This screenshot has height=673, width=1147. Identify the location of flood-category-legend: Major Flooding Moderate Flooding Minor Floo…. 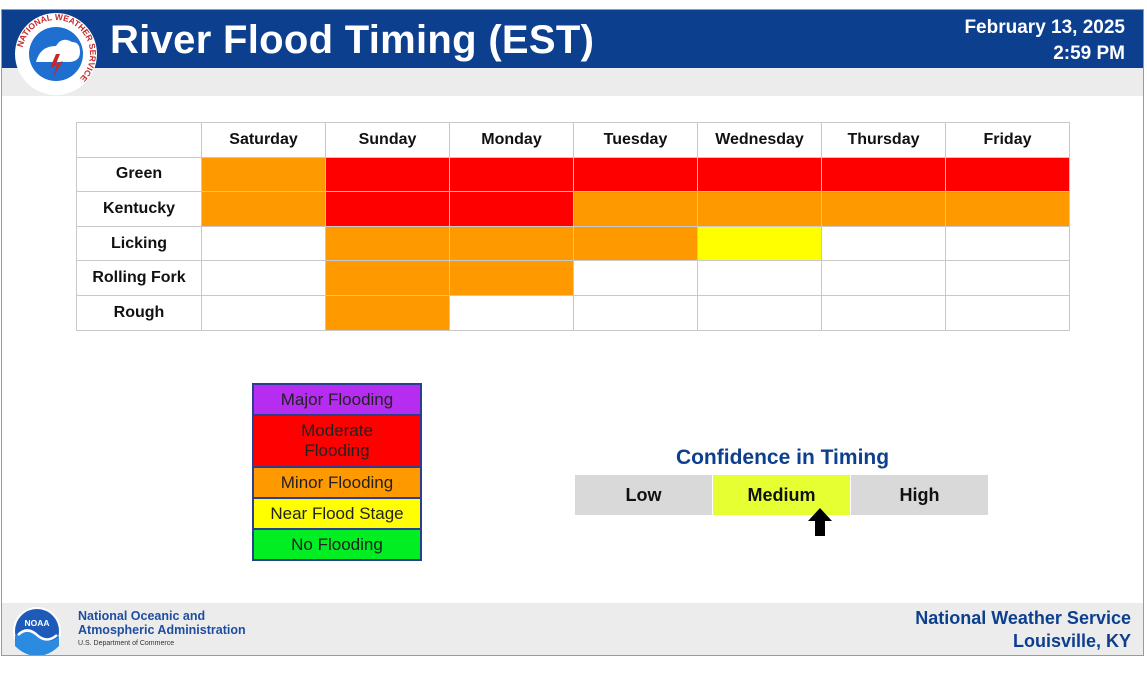
(337, 472).